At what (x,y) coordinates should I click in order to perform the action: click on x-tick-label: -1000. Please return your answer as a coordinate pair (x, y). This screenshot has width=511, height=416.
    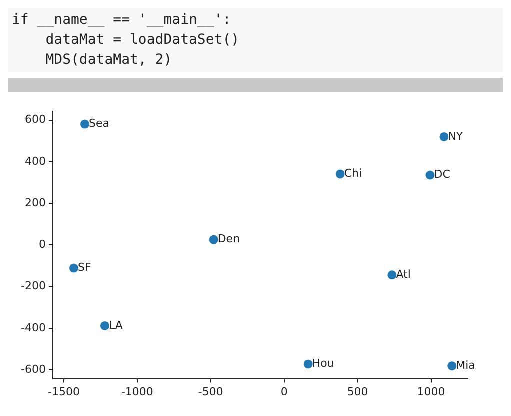
    Looking at the image, I should click on (137, 391).